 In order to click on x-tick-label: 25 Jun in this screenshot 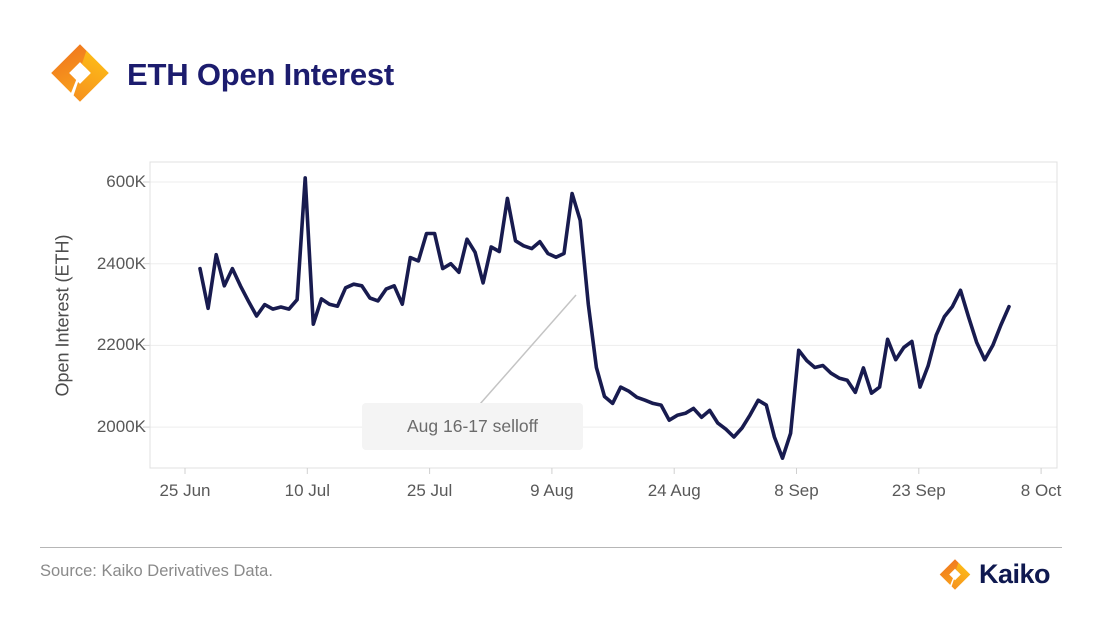, I will do `click(185, 490)`.